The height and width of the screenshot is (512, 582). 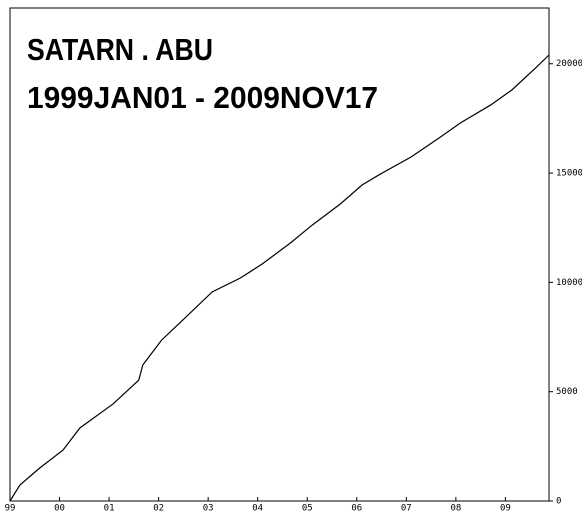 I want to click on x-tick-label: 06, so click(x=356, y=508).